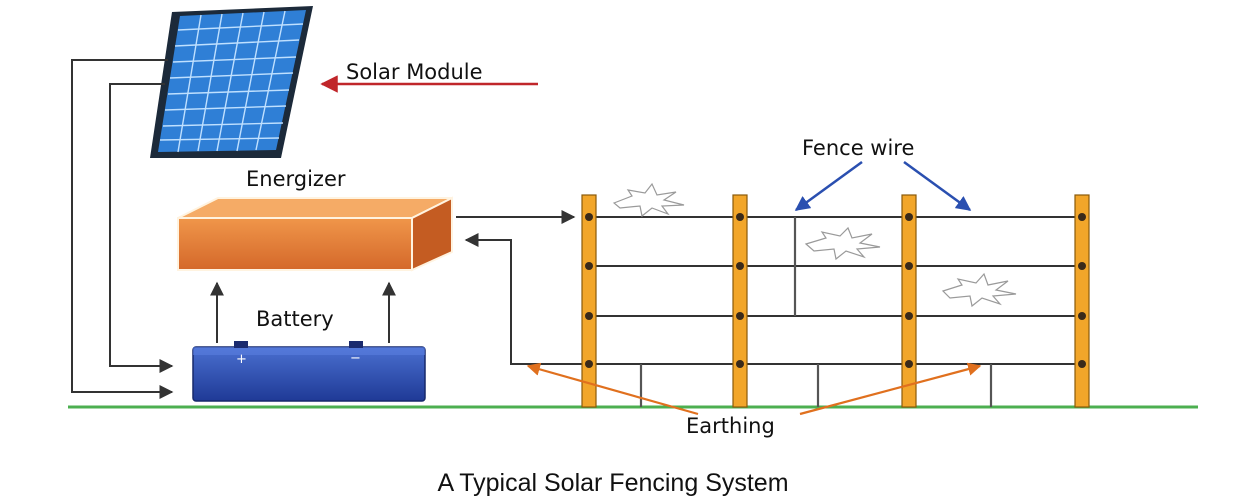 This screenshot has height=498, width=1236. Describe the element at coordinates (355, 358) in the screenshot. I see `battery-minus-sign: −` at that location.